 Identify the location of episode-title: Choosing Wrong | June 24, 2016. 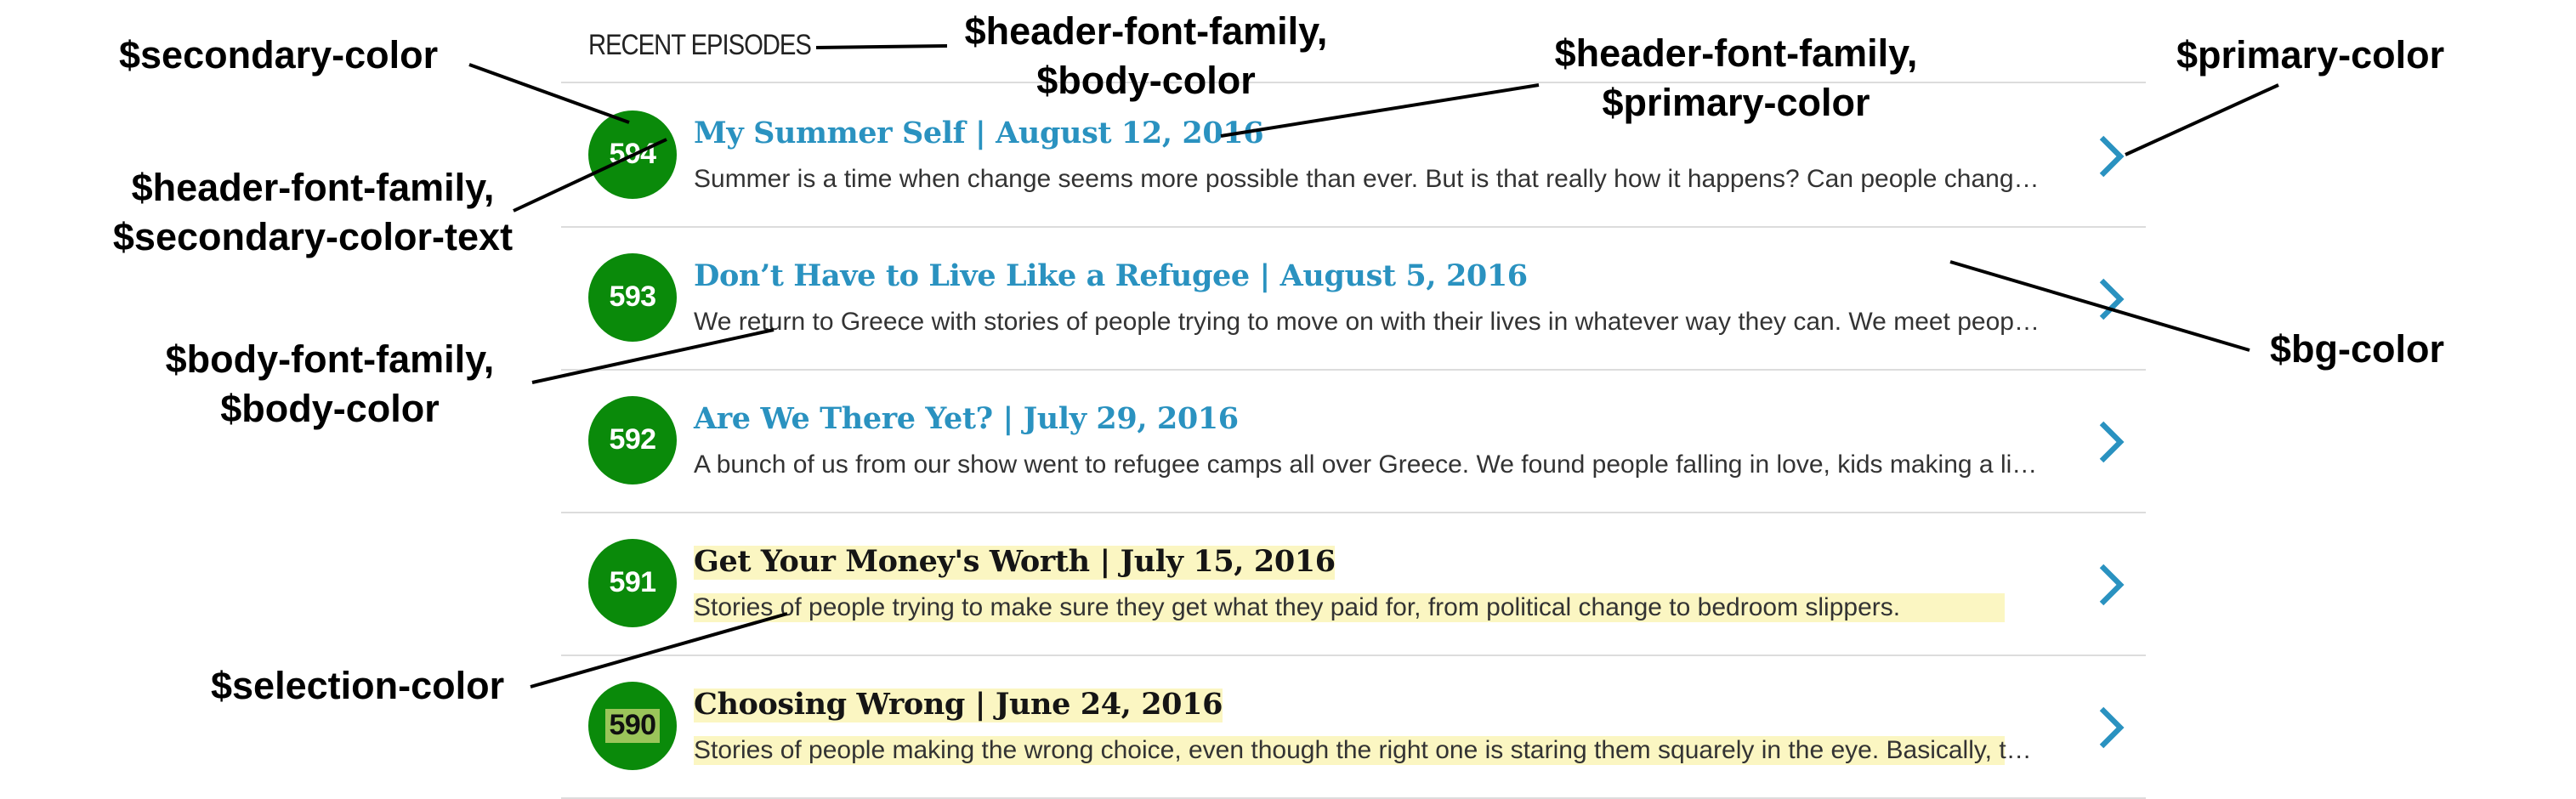
(959, 705).